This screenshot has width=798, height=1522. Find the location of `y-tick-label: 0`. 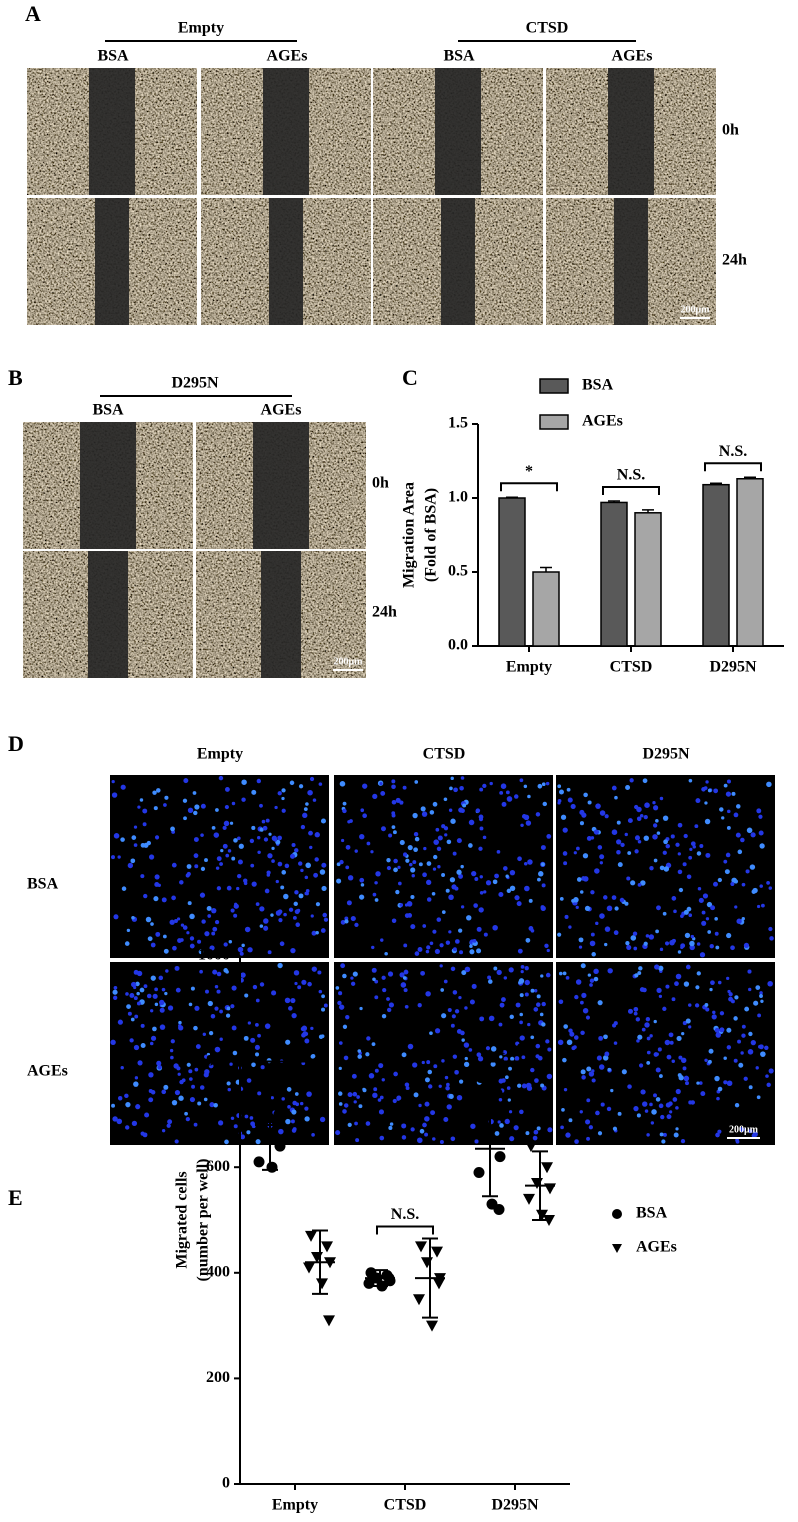

y-tick-label: 0 is located at coordinates (226, 1483).